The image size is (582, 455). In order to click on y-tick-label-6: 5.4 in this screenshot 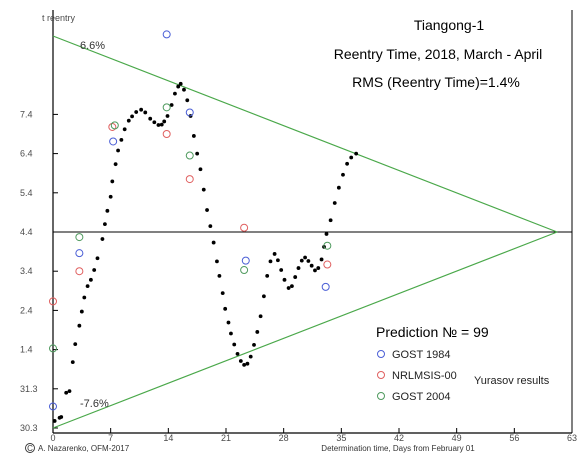, I will do `click(26, 193)`.